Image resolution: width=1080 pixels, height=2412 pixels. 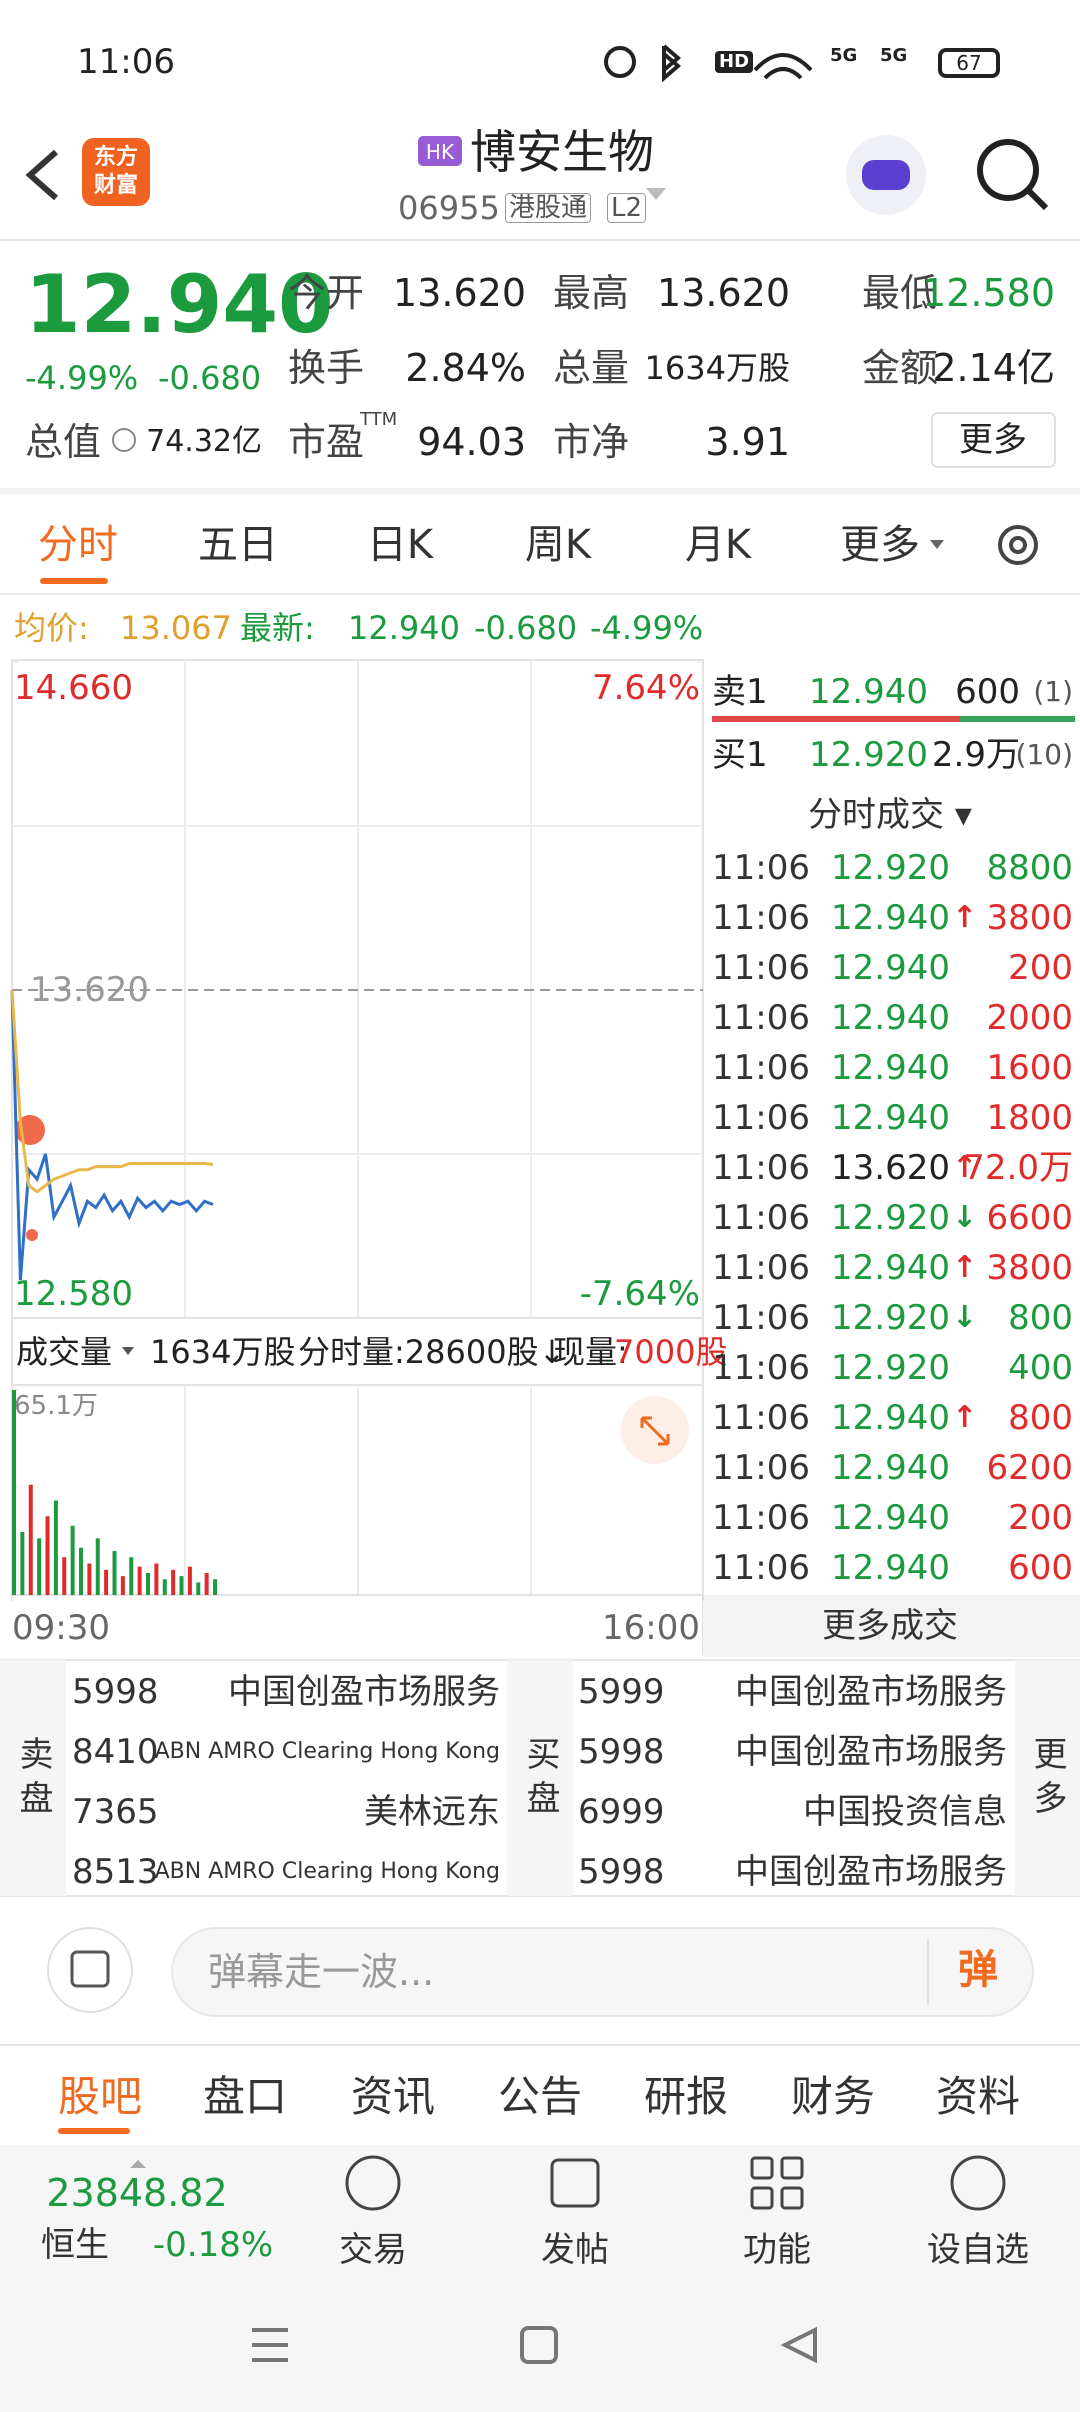 I want to click on toolbar-button: 发帖, so click(x=575, y=2250).